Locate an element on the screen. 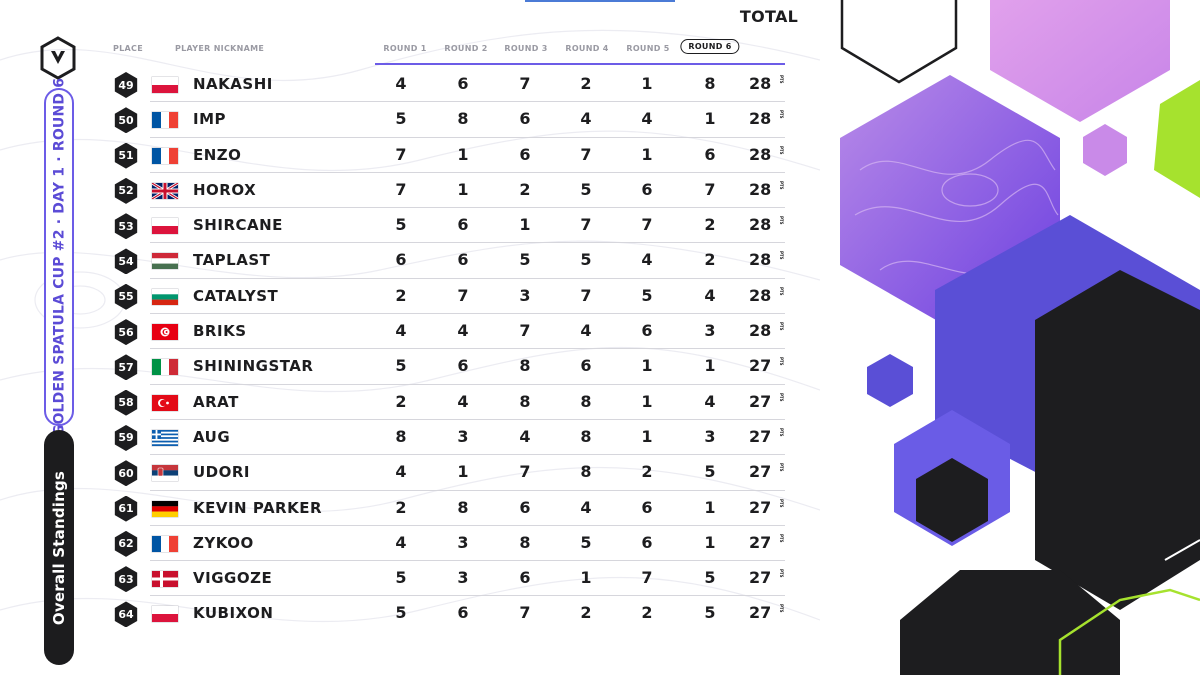 This screenshot has height=675, width=1200. place-badge: 55 is located at coordinates (126, 296).